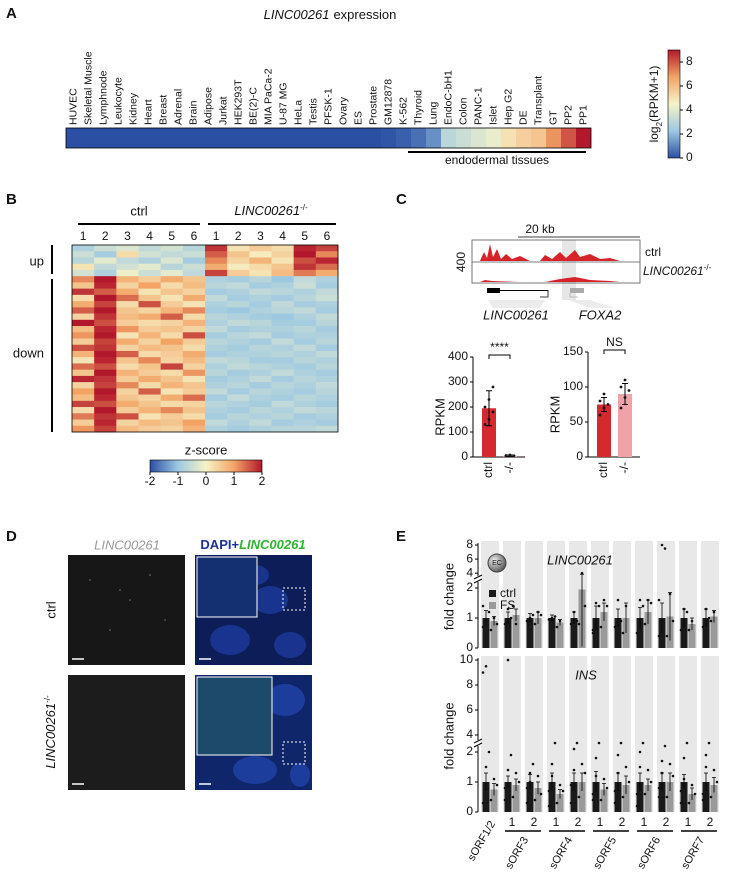 This screenshot has height=875, width=738. I want to click on zoom-shade, so click(591, 304).